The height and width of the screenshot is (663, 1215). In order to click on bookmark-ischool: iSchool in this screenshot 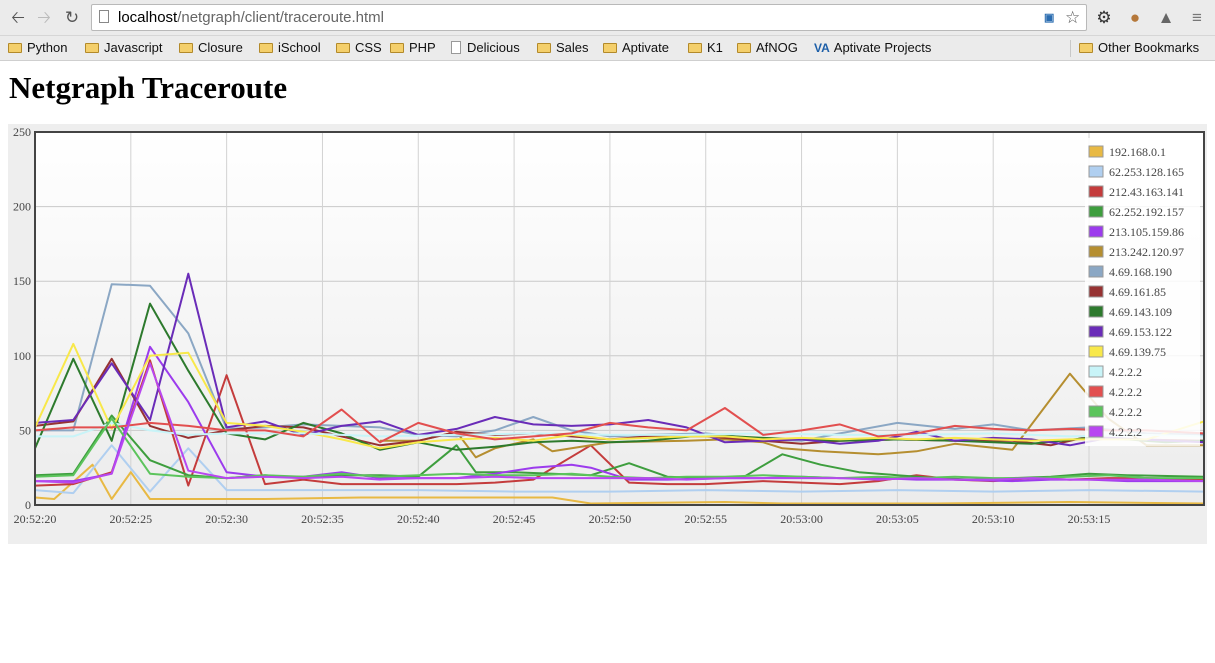, I will do `click(290, 48)`.